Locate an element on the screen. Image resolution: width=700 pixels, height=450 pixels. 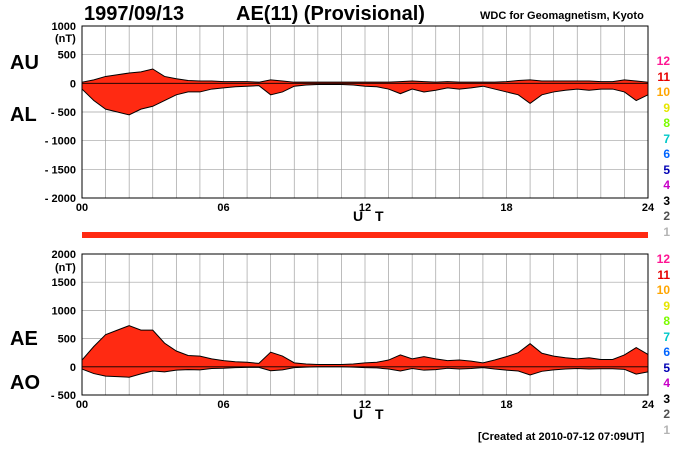
y-tick-label: - 2000 is located at coordinates (60, 199).